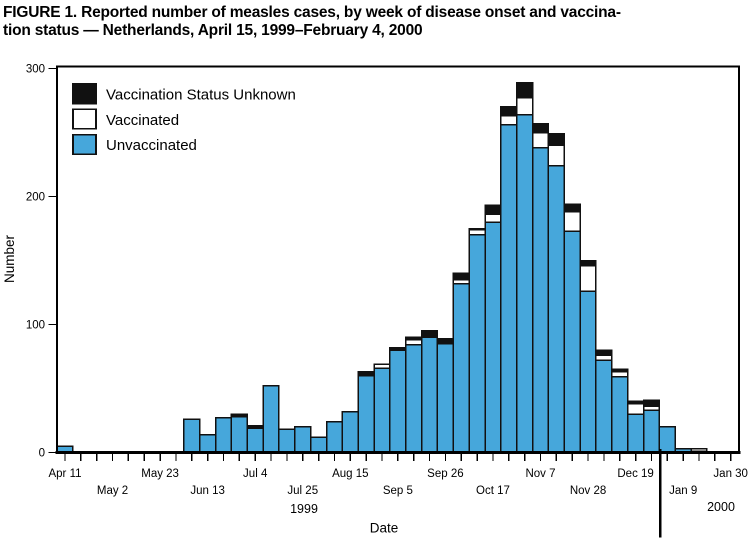 The width and height of the screenshot is (749, 543). What do you see at coordinates (350, 474) in the screenshot?
I see `x-tick-label-Aug15: Aug 15` at bounding box center [350, 474].